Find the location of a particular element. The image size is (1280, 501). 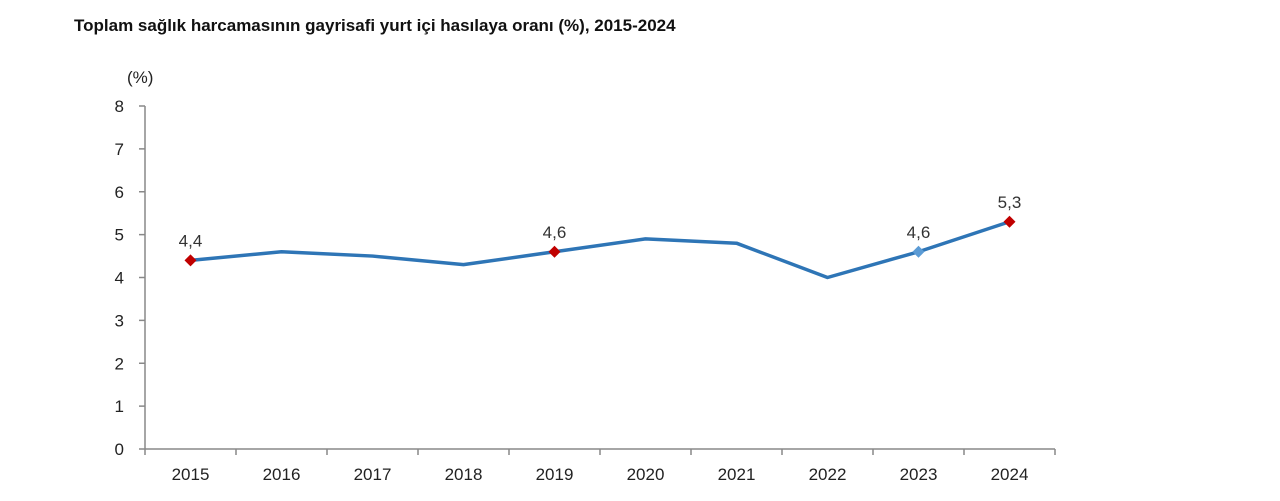

x-tick-label: 2019 is located at coordinates (555, 474).